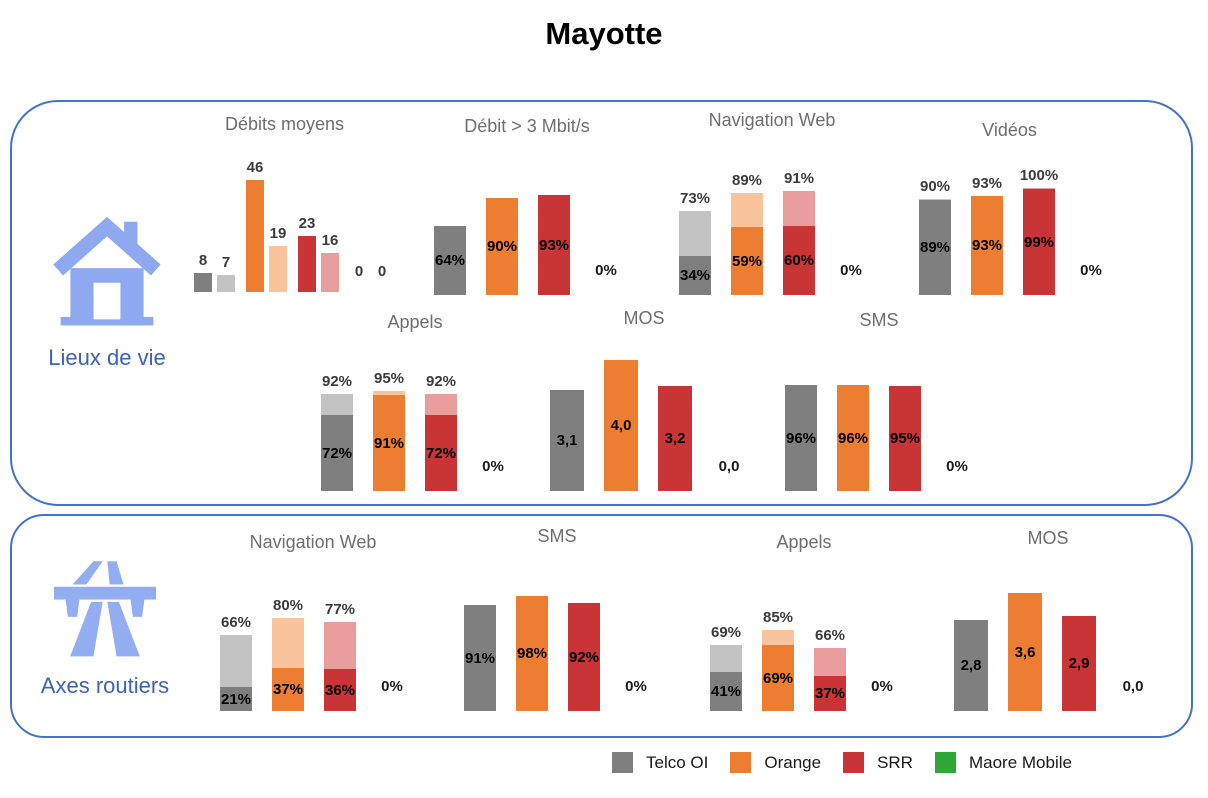  I want to click on bar-srr: 37% 66%, so click(830, 656).